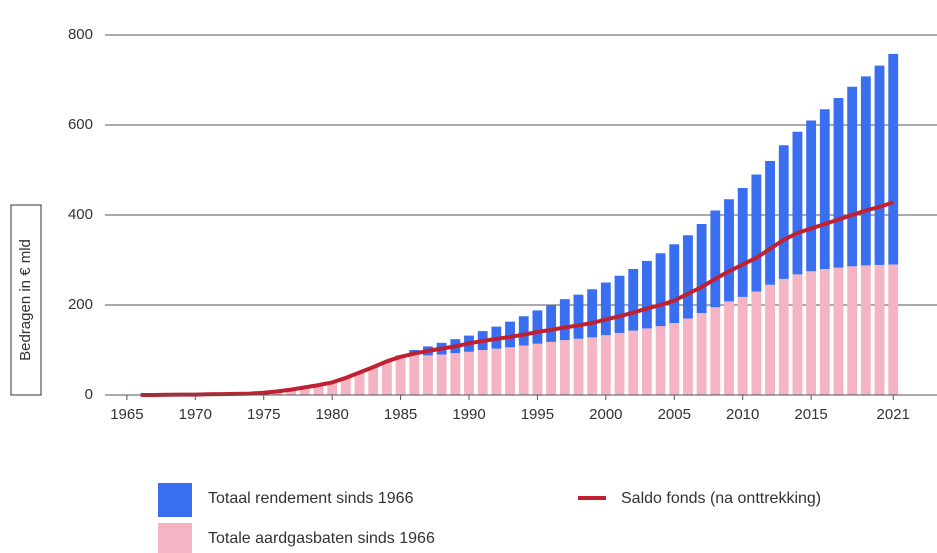 The height and width of the screenshot is (553, 937). What do you see at coordinates (321, 538) in the screenshot?
I see `legend-label: Totale aardgasbaten sinds 1966` at bounding box center [321, 538].